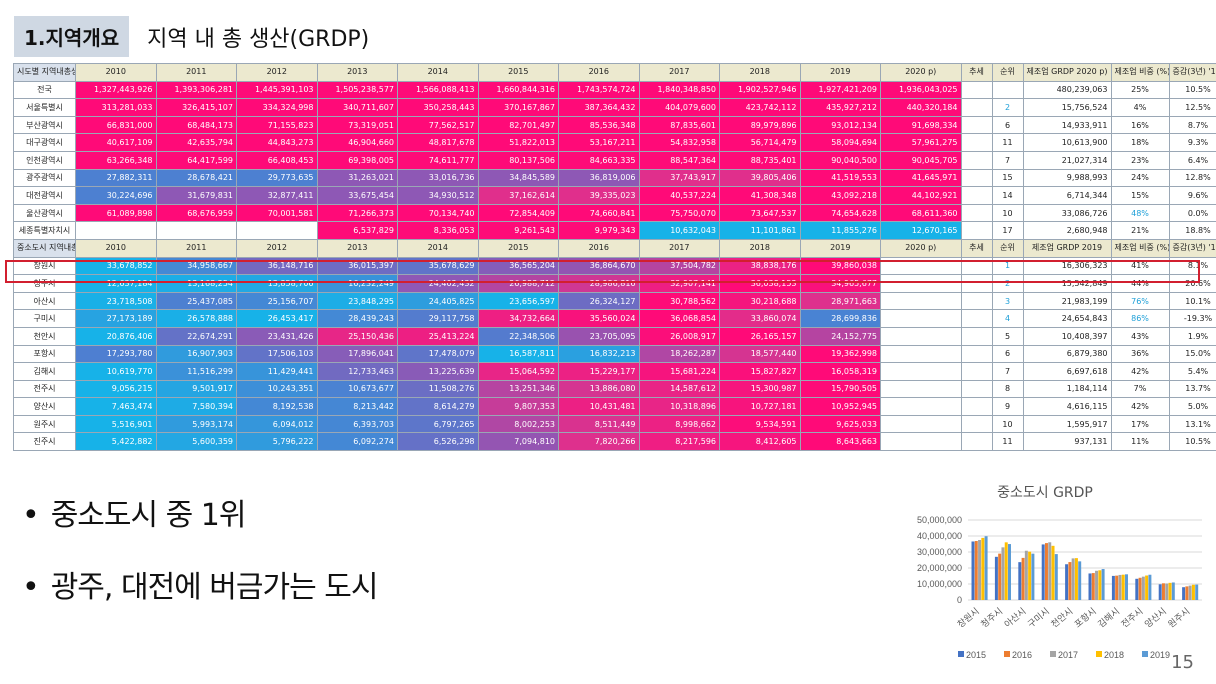 The width and height of the screenshot is (1216, 684). Describe the element at coordinates (44, 266) in the screenshot. I see `table_bottom-row-name: 창원시` at that location.